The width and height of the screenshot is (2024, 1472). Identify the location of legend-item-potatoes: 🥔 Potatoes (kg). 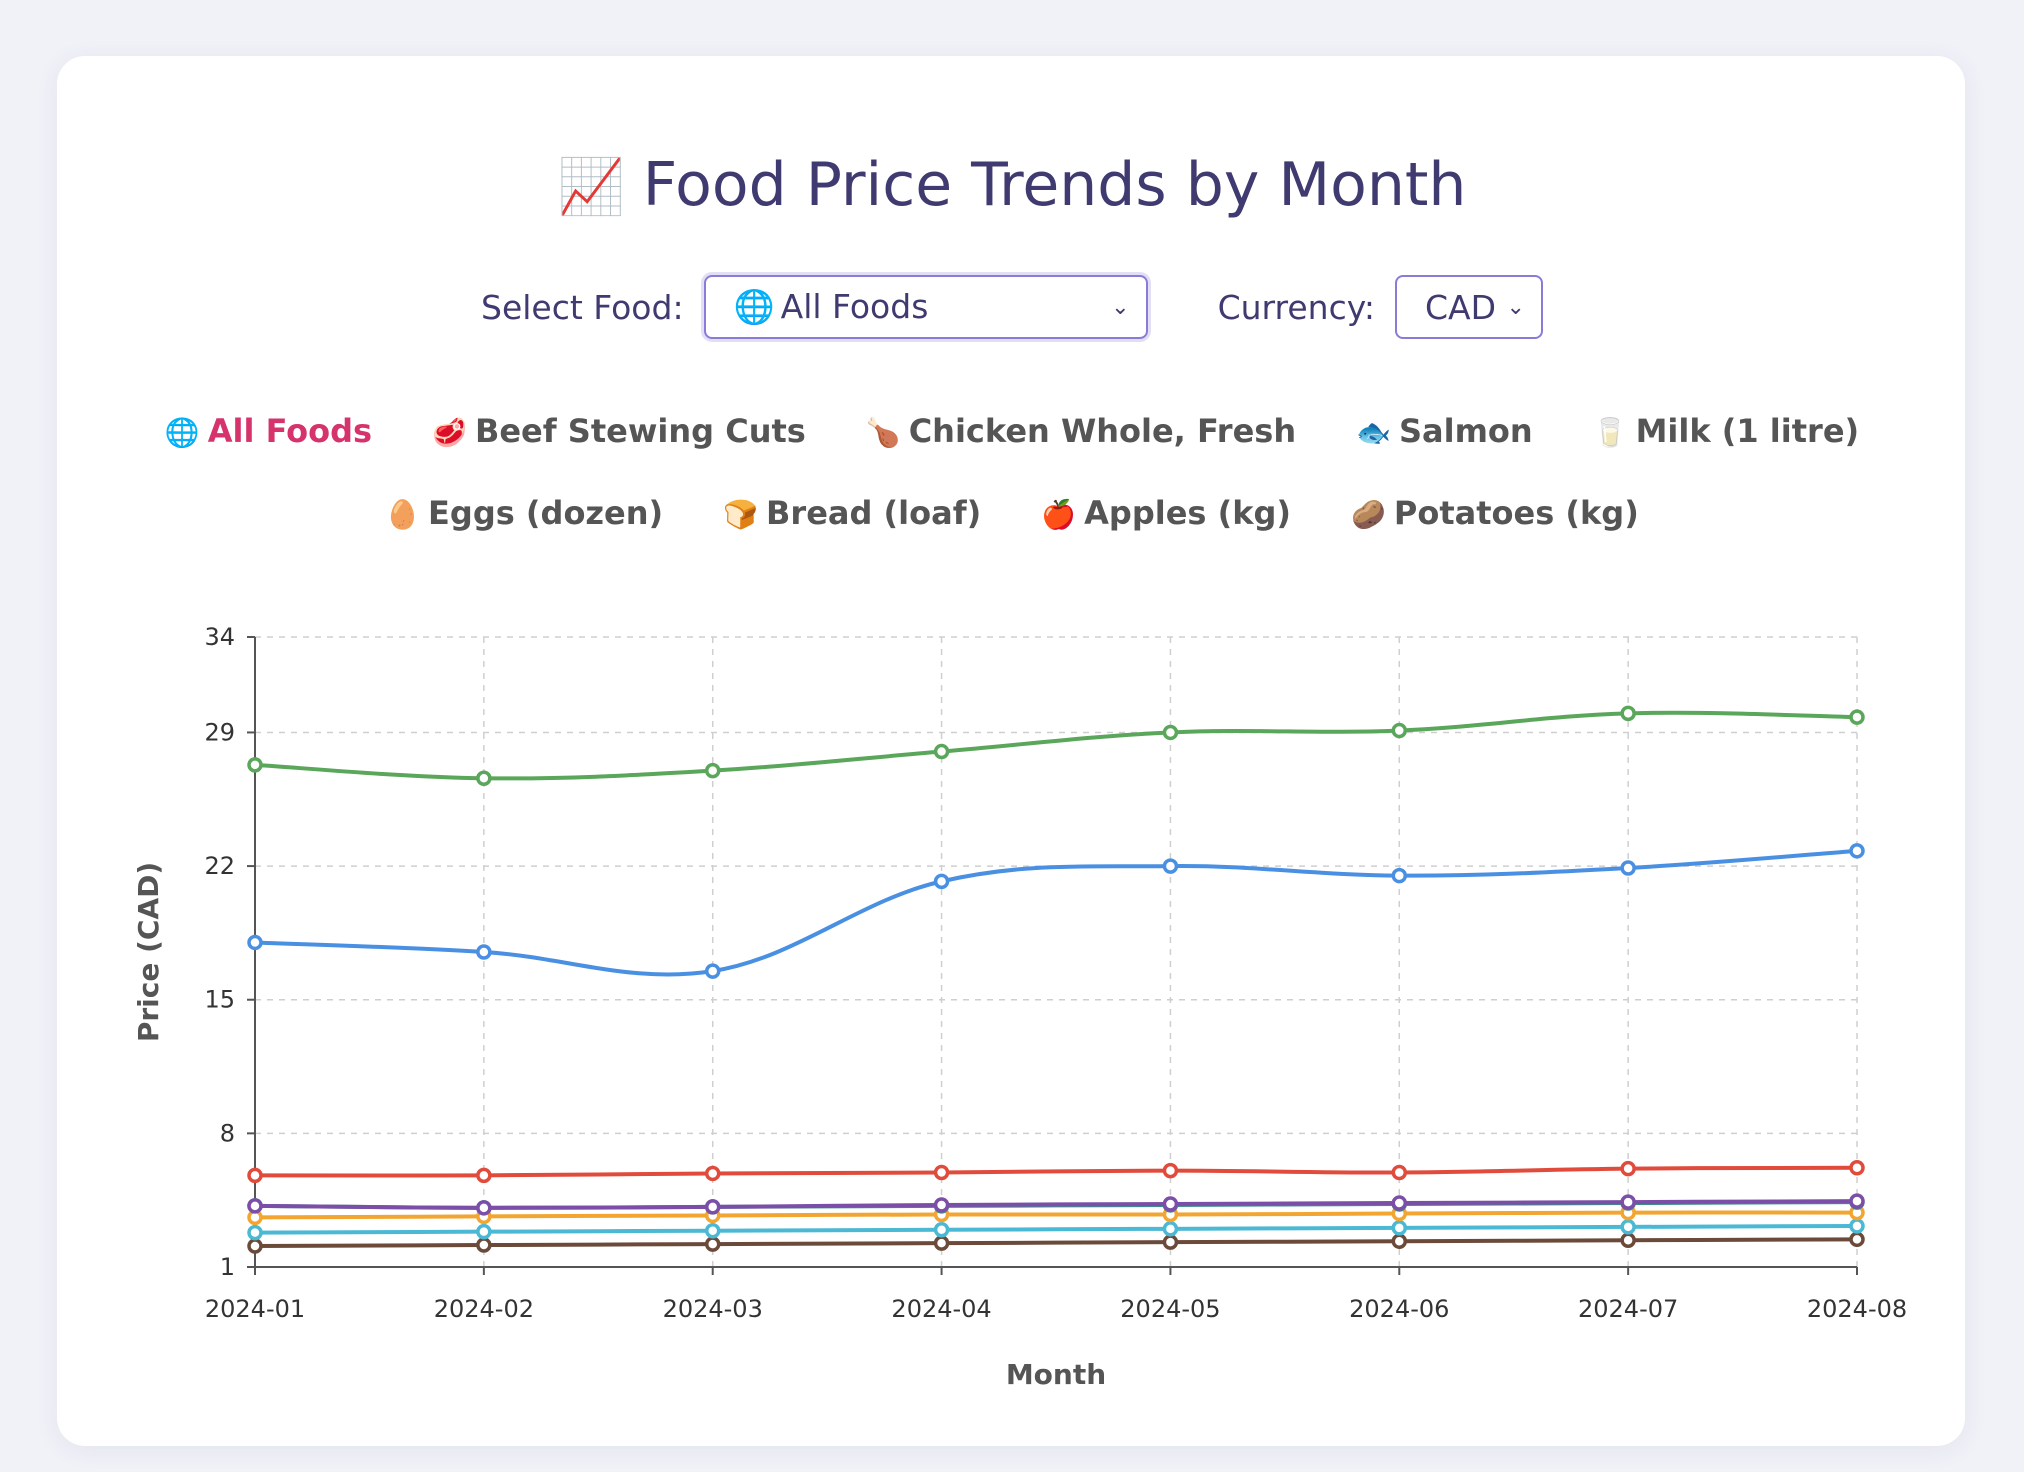
(1495, 513).